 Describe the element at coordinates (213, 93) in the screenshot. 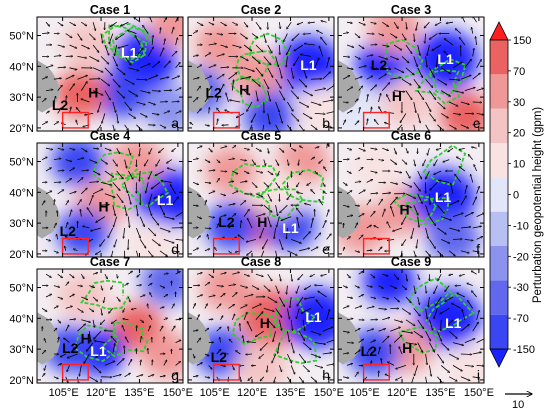

I see `system-label-l2: L2` at that location.